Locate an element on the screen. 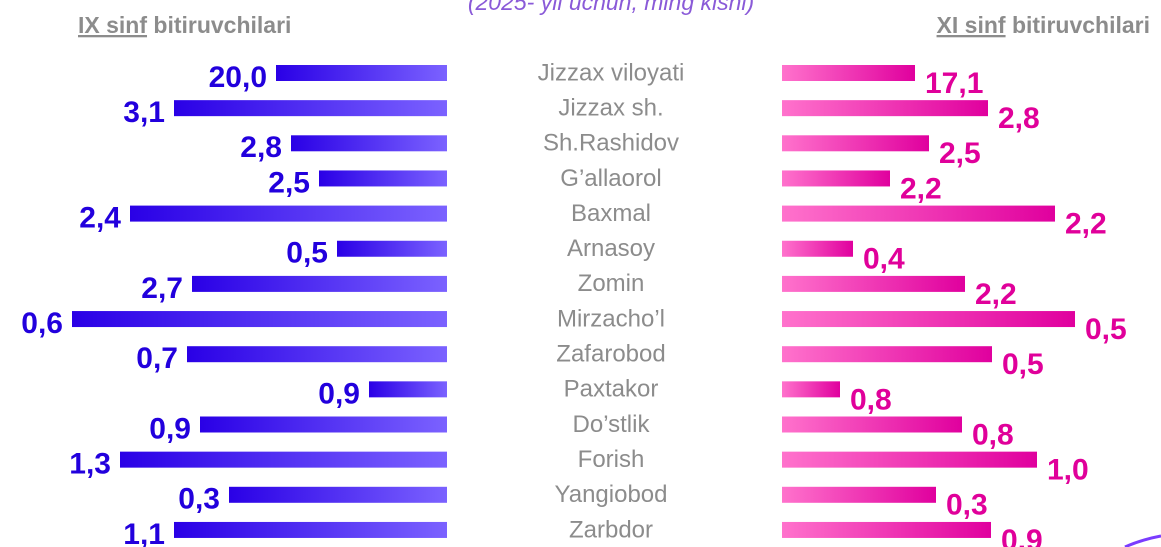 The image size is (1161, 547). header-right-underlined: XI sinf is located at coordinates (971, 25).